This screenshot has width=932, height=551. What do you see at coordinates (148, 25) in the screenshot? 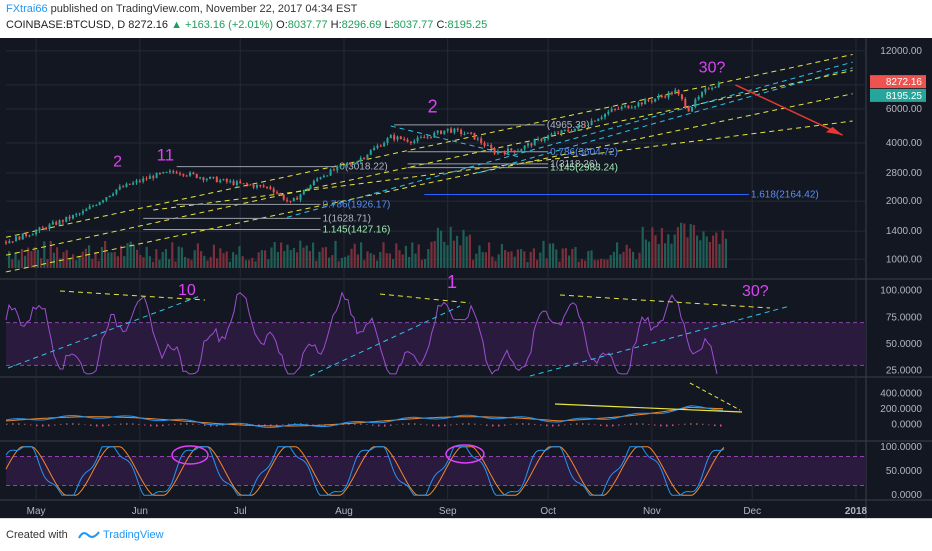
I see `last-price: 8272.16` at bounding box center [148, 25].